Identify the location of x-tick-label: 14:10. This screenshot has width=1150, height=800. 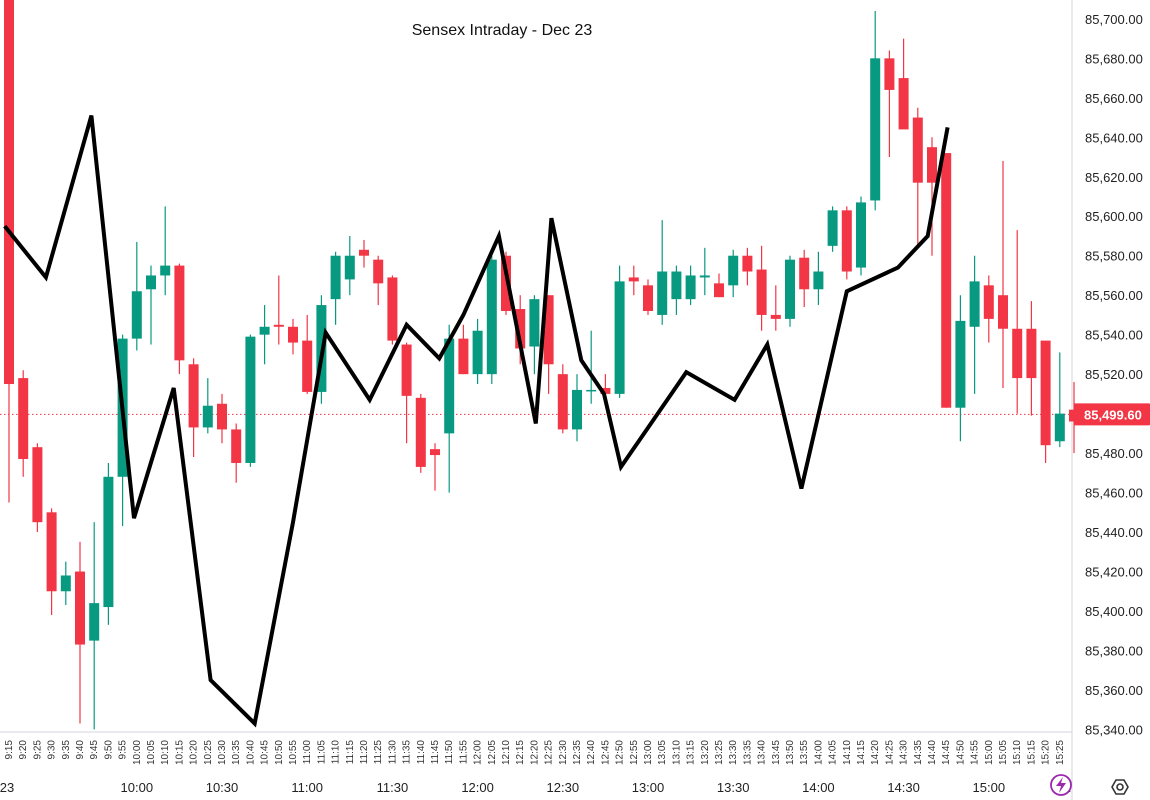
(847, 752).